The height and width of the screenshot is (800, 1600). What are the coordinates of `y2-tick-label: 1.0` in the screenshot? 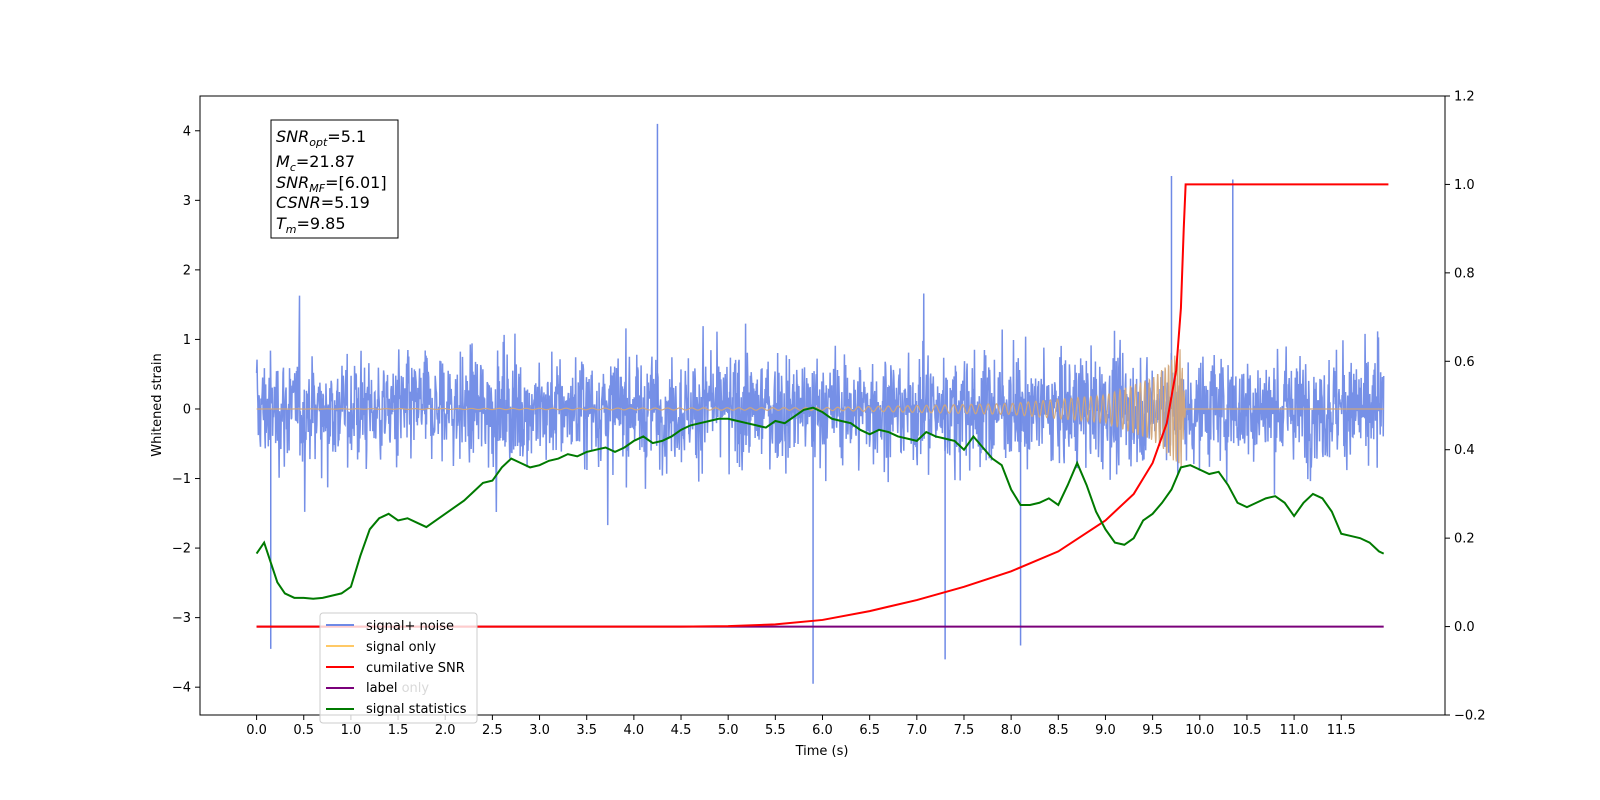 It's located at (1464, 185).